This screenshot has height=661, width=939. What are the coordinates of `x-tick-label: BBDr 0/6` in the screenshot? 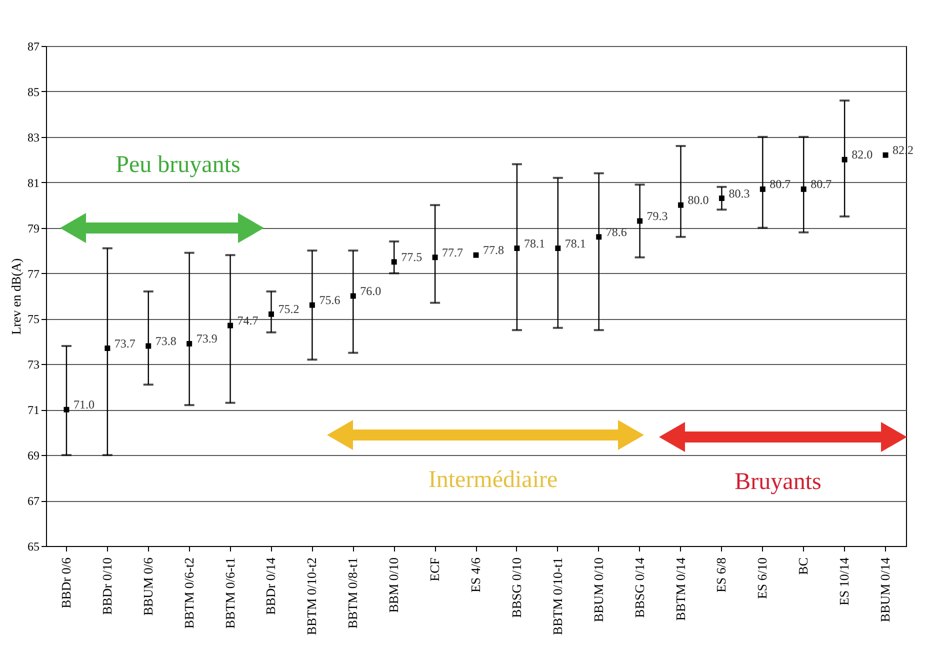 It's located at (66, 582).